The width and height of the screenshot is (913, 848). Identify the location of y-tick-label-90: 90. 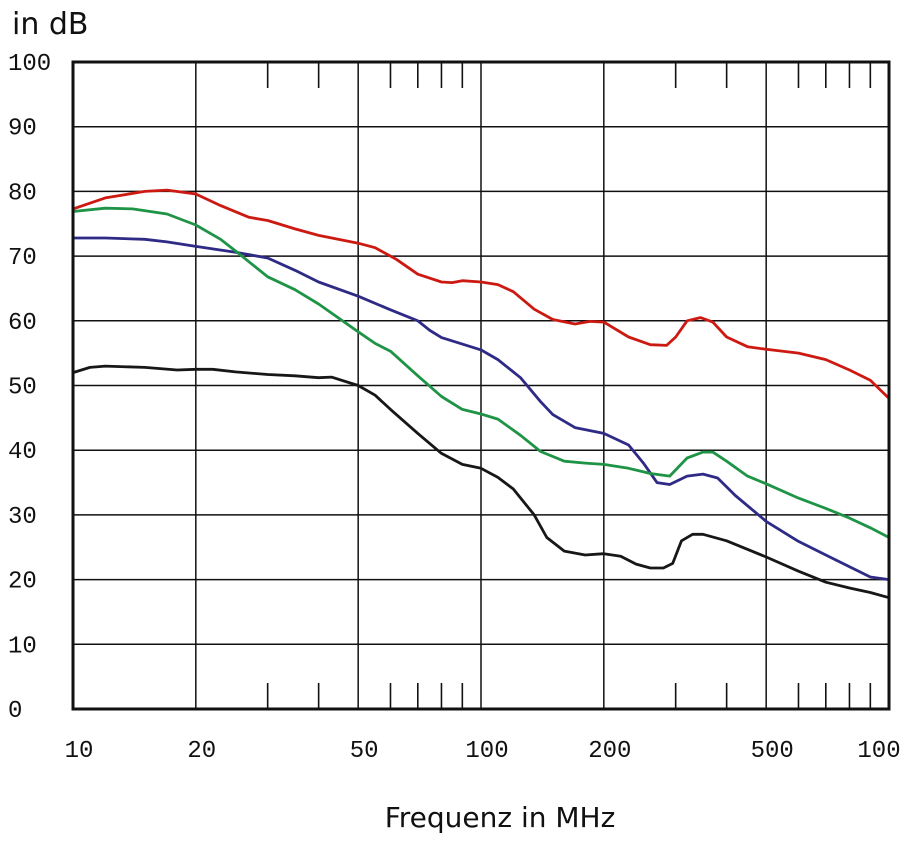
(22, 129).